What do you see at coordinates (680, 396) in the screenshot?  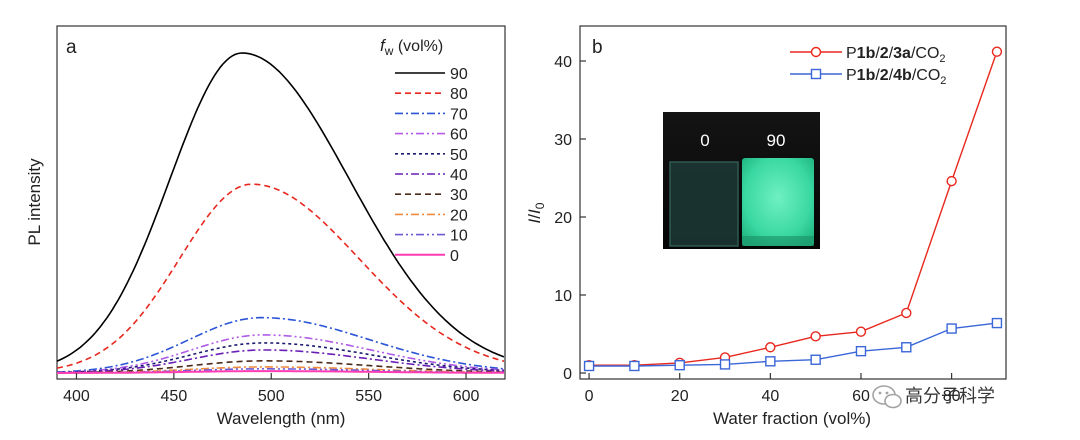 I see `panel-b-x-tick-label: 20` at bounding box center [680, 396].